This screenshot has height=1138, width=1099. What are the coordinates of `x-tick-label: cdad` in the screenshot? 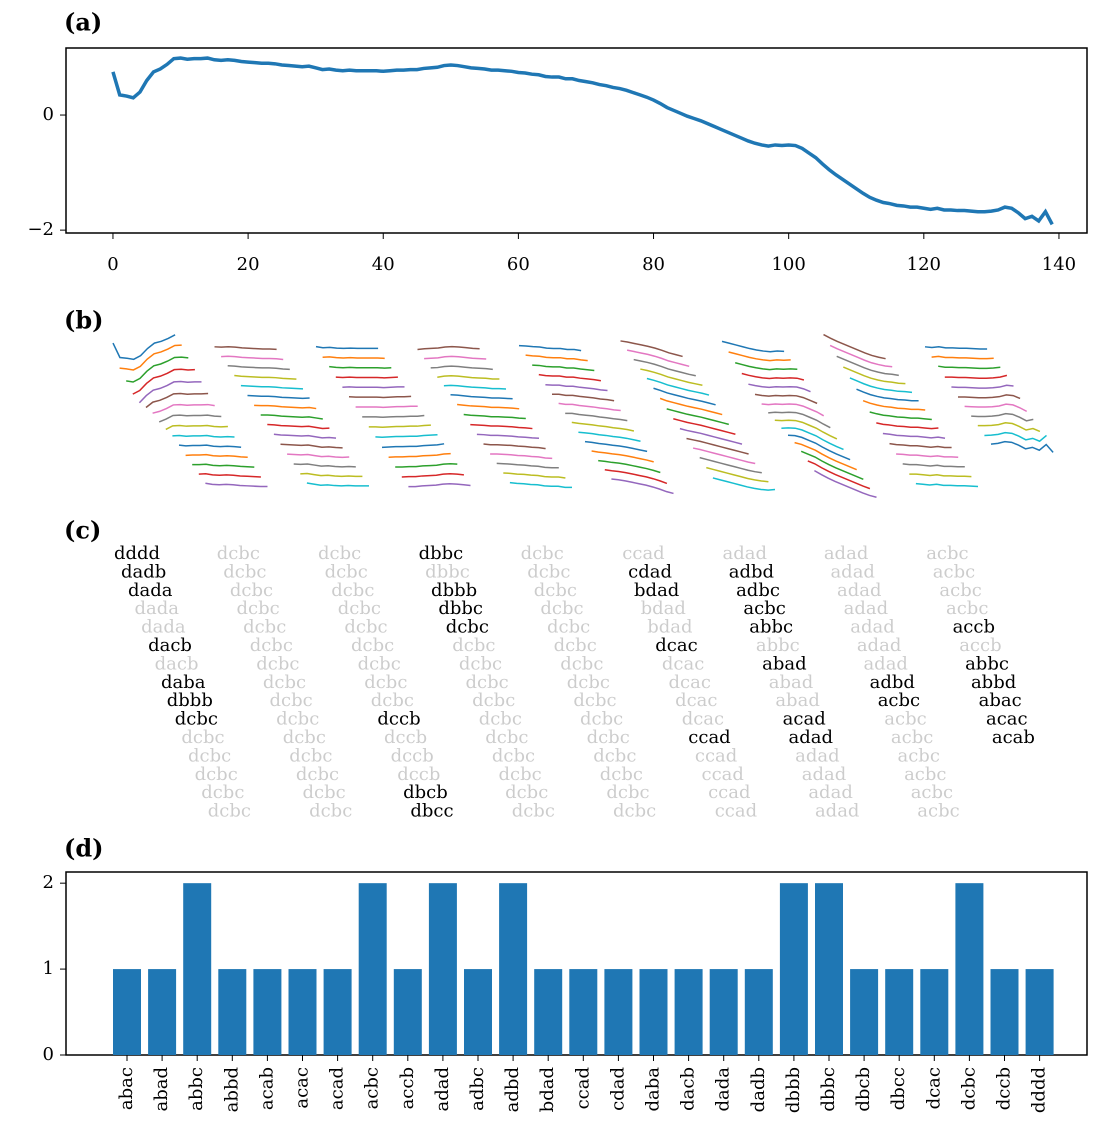 It's located at (617, 1089).